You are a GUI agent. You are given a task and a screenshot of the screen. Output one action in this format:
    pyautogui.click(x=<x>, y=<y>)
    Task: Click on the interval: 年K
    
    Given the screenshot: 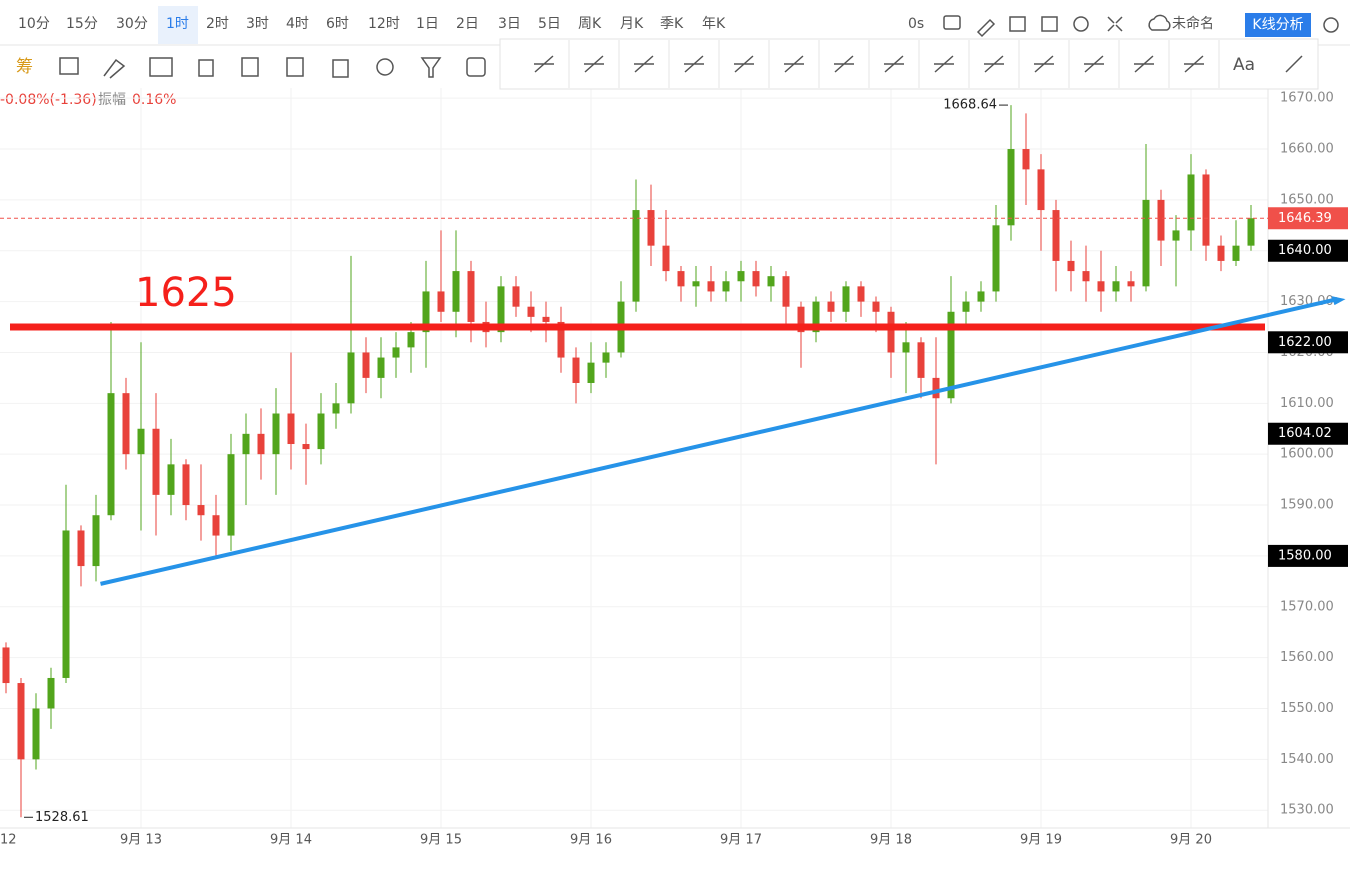 What is the action you would take?
    pyautogui.click(x=714, y=24)
    